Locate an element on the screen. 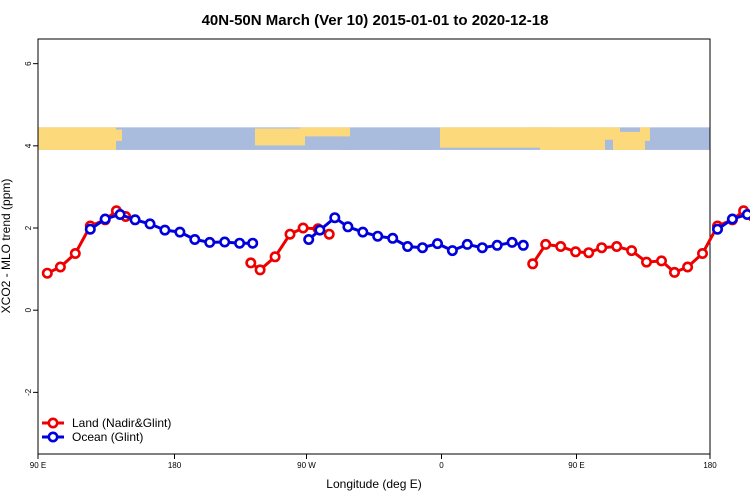 This screenshot has width=750, height=500. series-ocean-line is located at coordinates (415, 234).